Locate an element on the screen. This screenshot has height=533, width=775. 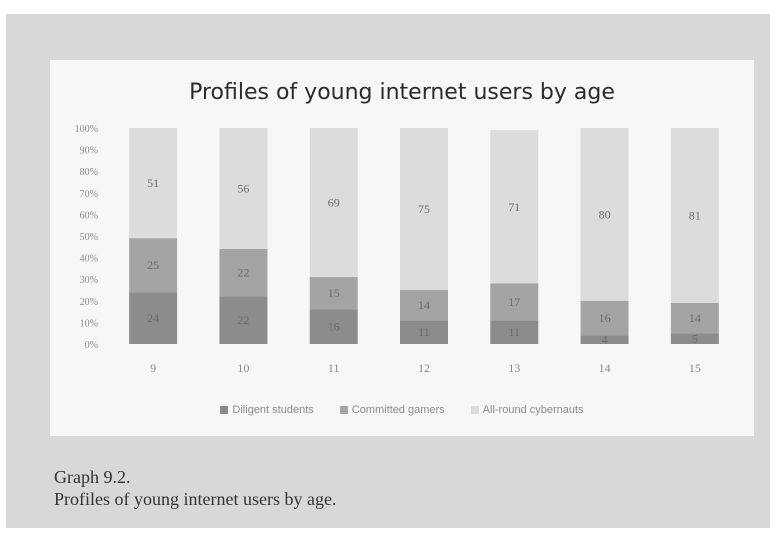
data-label: 25 is located at coordinates (153, 265).